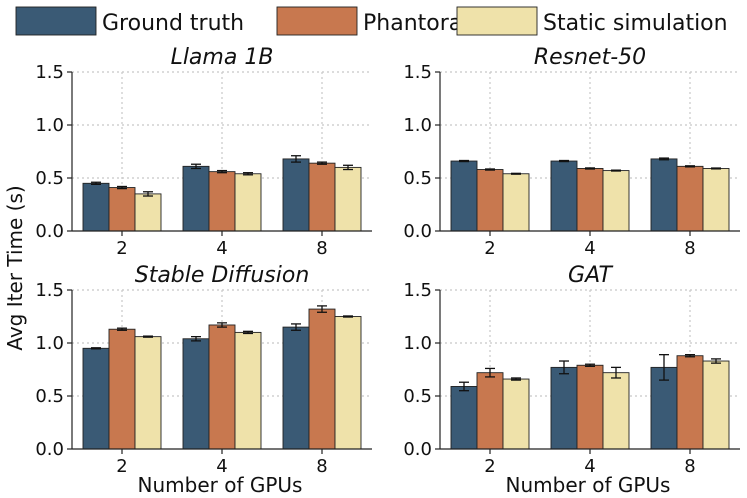  What do you see at coordinates (412, 23) in the screenshot?
I see `legend-label-phantora: Phantora` at bounding box center [412, 23].